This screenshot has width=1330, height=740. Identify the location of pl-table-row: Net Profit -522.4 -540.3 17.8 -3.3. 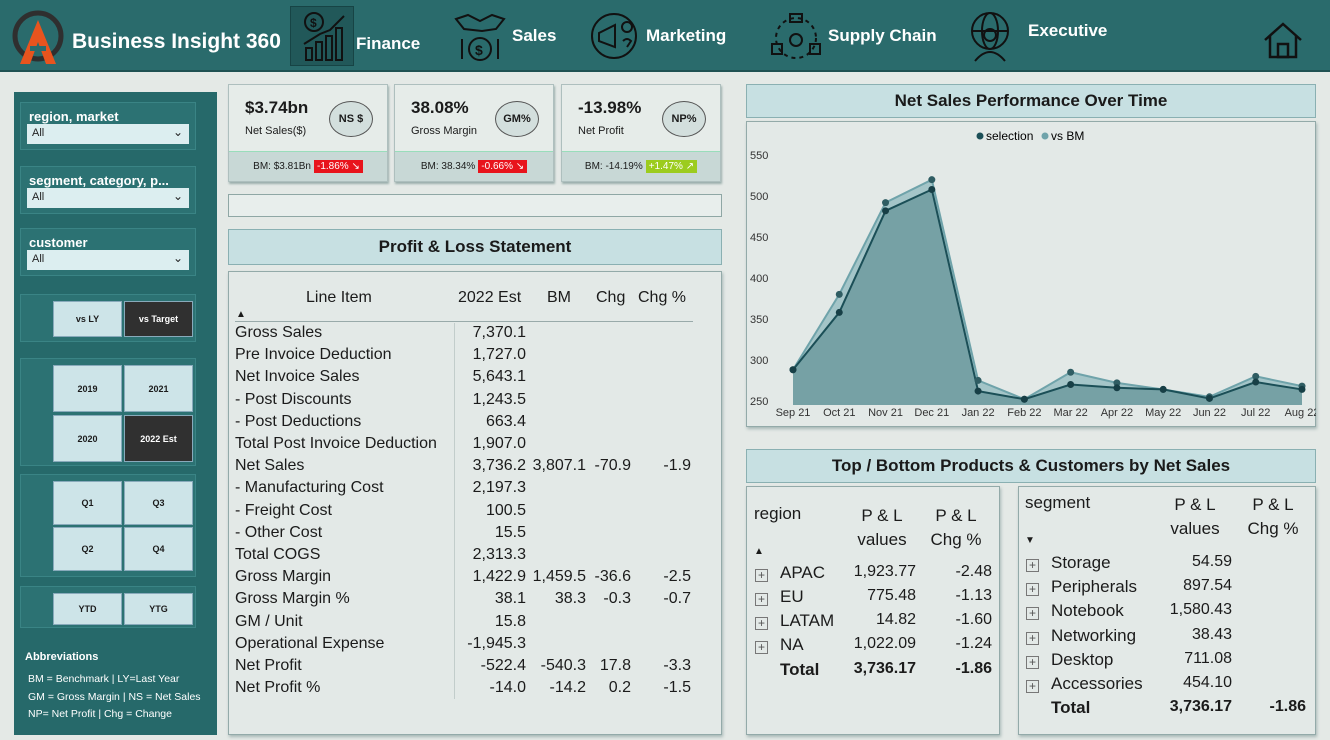
(470, 668).